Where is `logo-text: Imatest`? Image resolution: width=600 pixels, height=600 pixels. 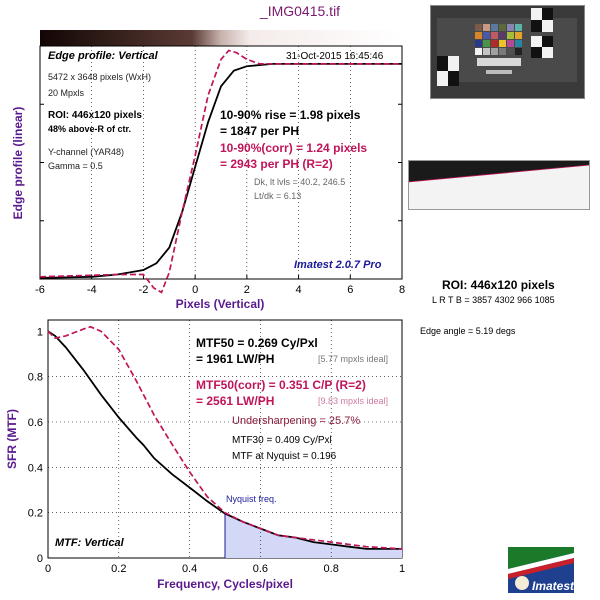
logo-text: Imatest is located at coordinates (553, 586).